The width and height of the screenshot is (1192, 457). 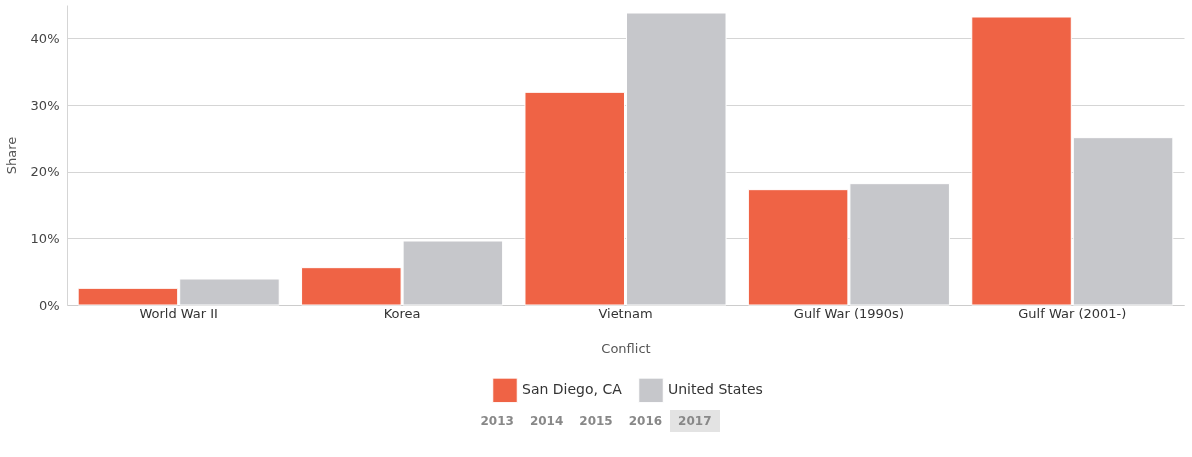 What do you see at coordinates (1072, 313) in the screenshot?
I see `x-tick-label: Gulf War (2001-)` at bounding box center [1072, 313].